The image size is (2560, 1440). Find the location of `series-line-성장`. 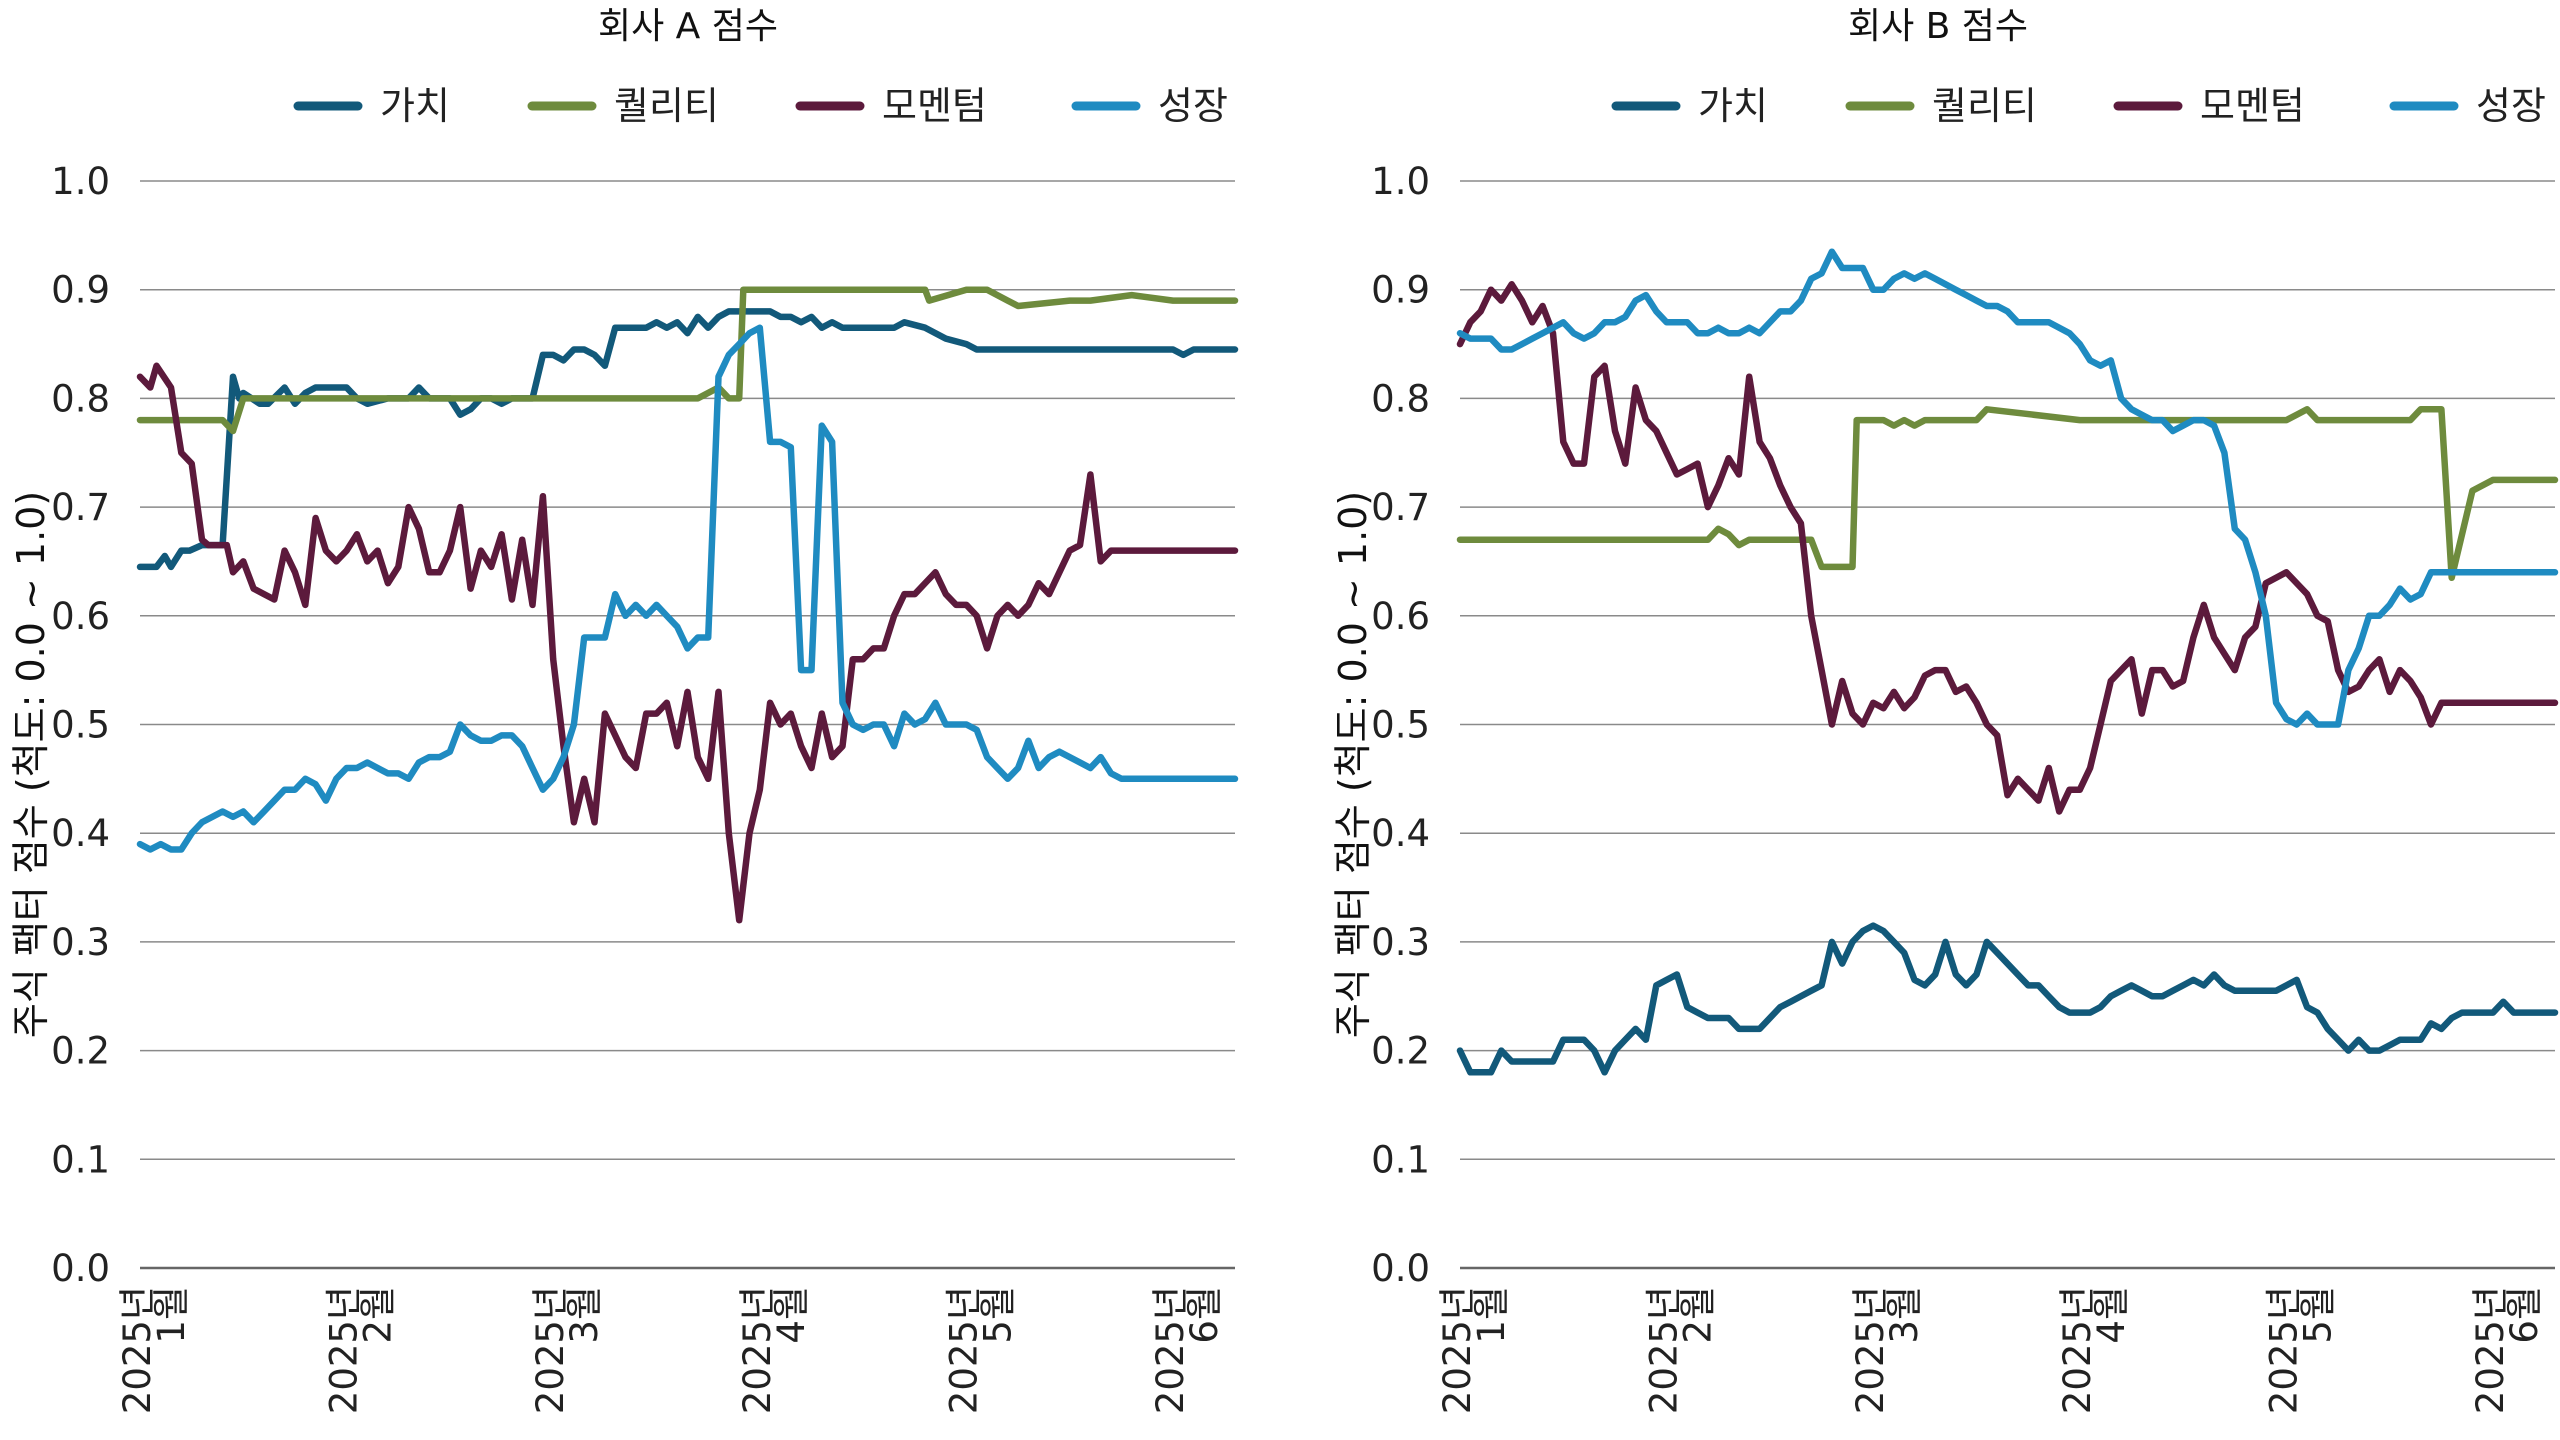

series-line-성장 is located at coordinates (2007, 488).